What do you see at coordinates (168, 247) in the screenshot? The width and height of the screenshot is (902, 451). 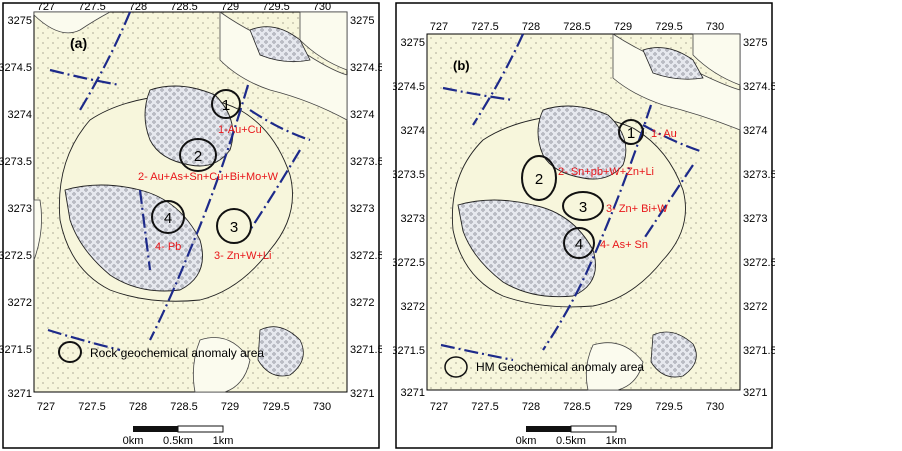 I see `anomaly-label: 4- Pb` at bounding box center [168, 247].